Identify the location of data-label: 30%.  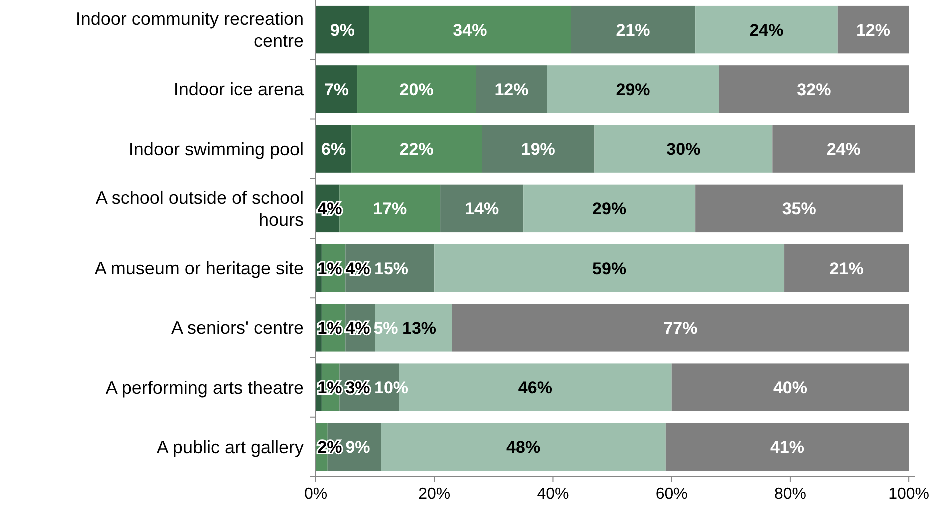
(683, 150).